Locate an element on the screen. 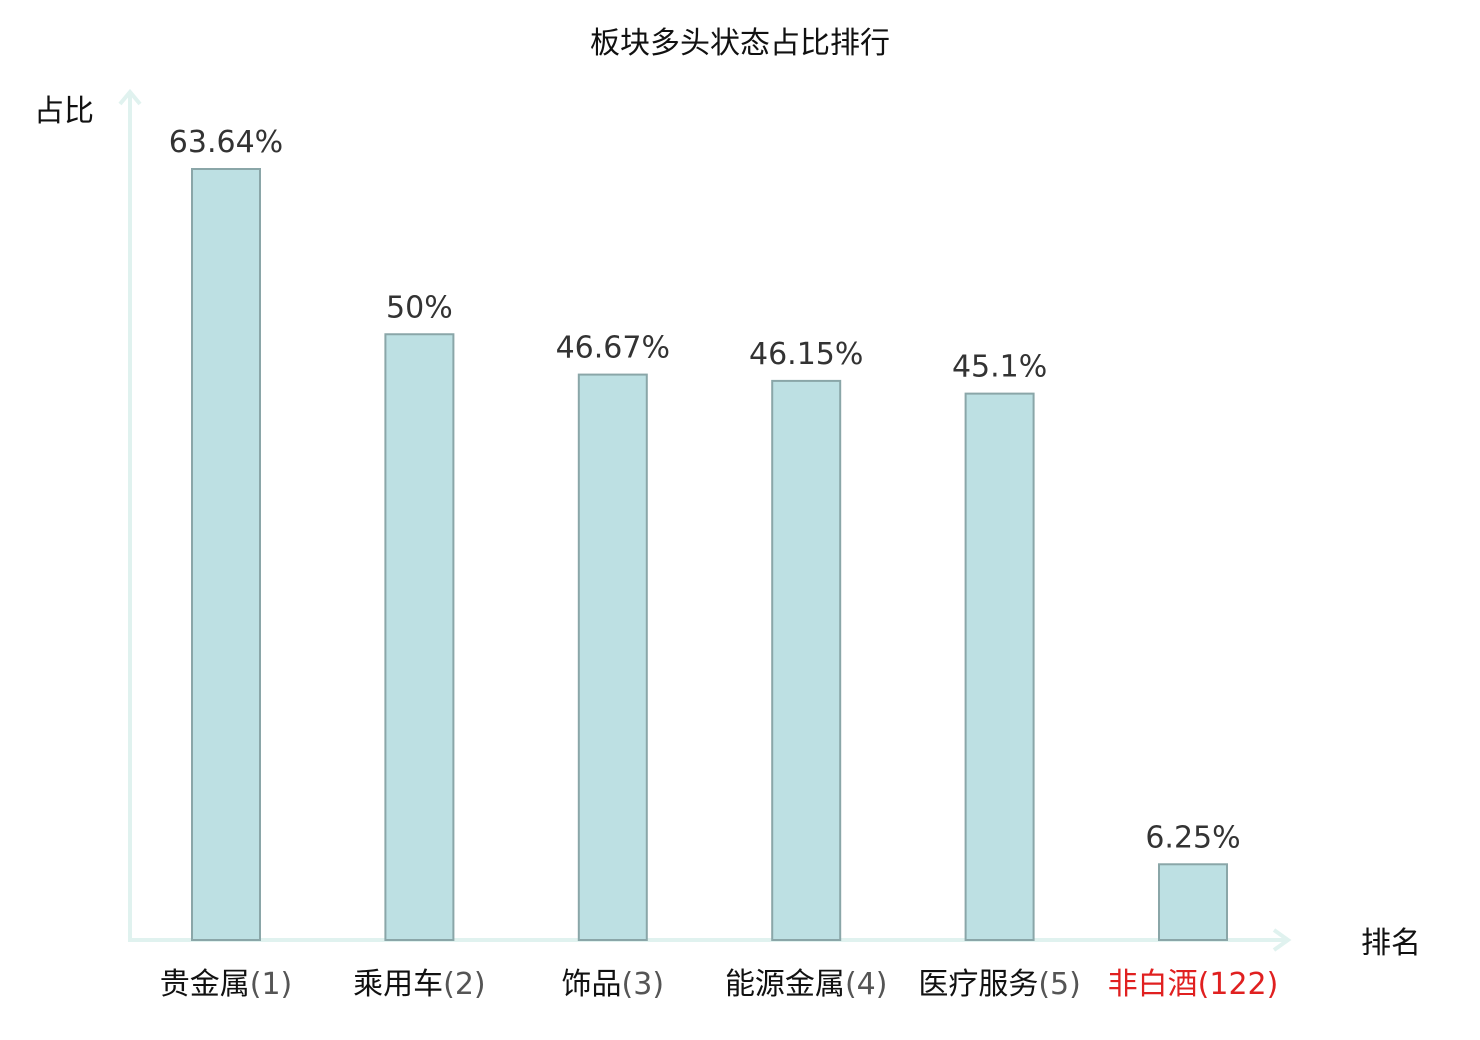 The width and height of the screenshot is (1480, 1040). category-name: 能源金属 is located at coordinates (785, 984).